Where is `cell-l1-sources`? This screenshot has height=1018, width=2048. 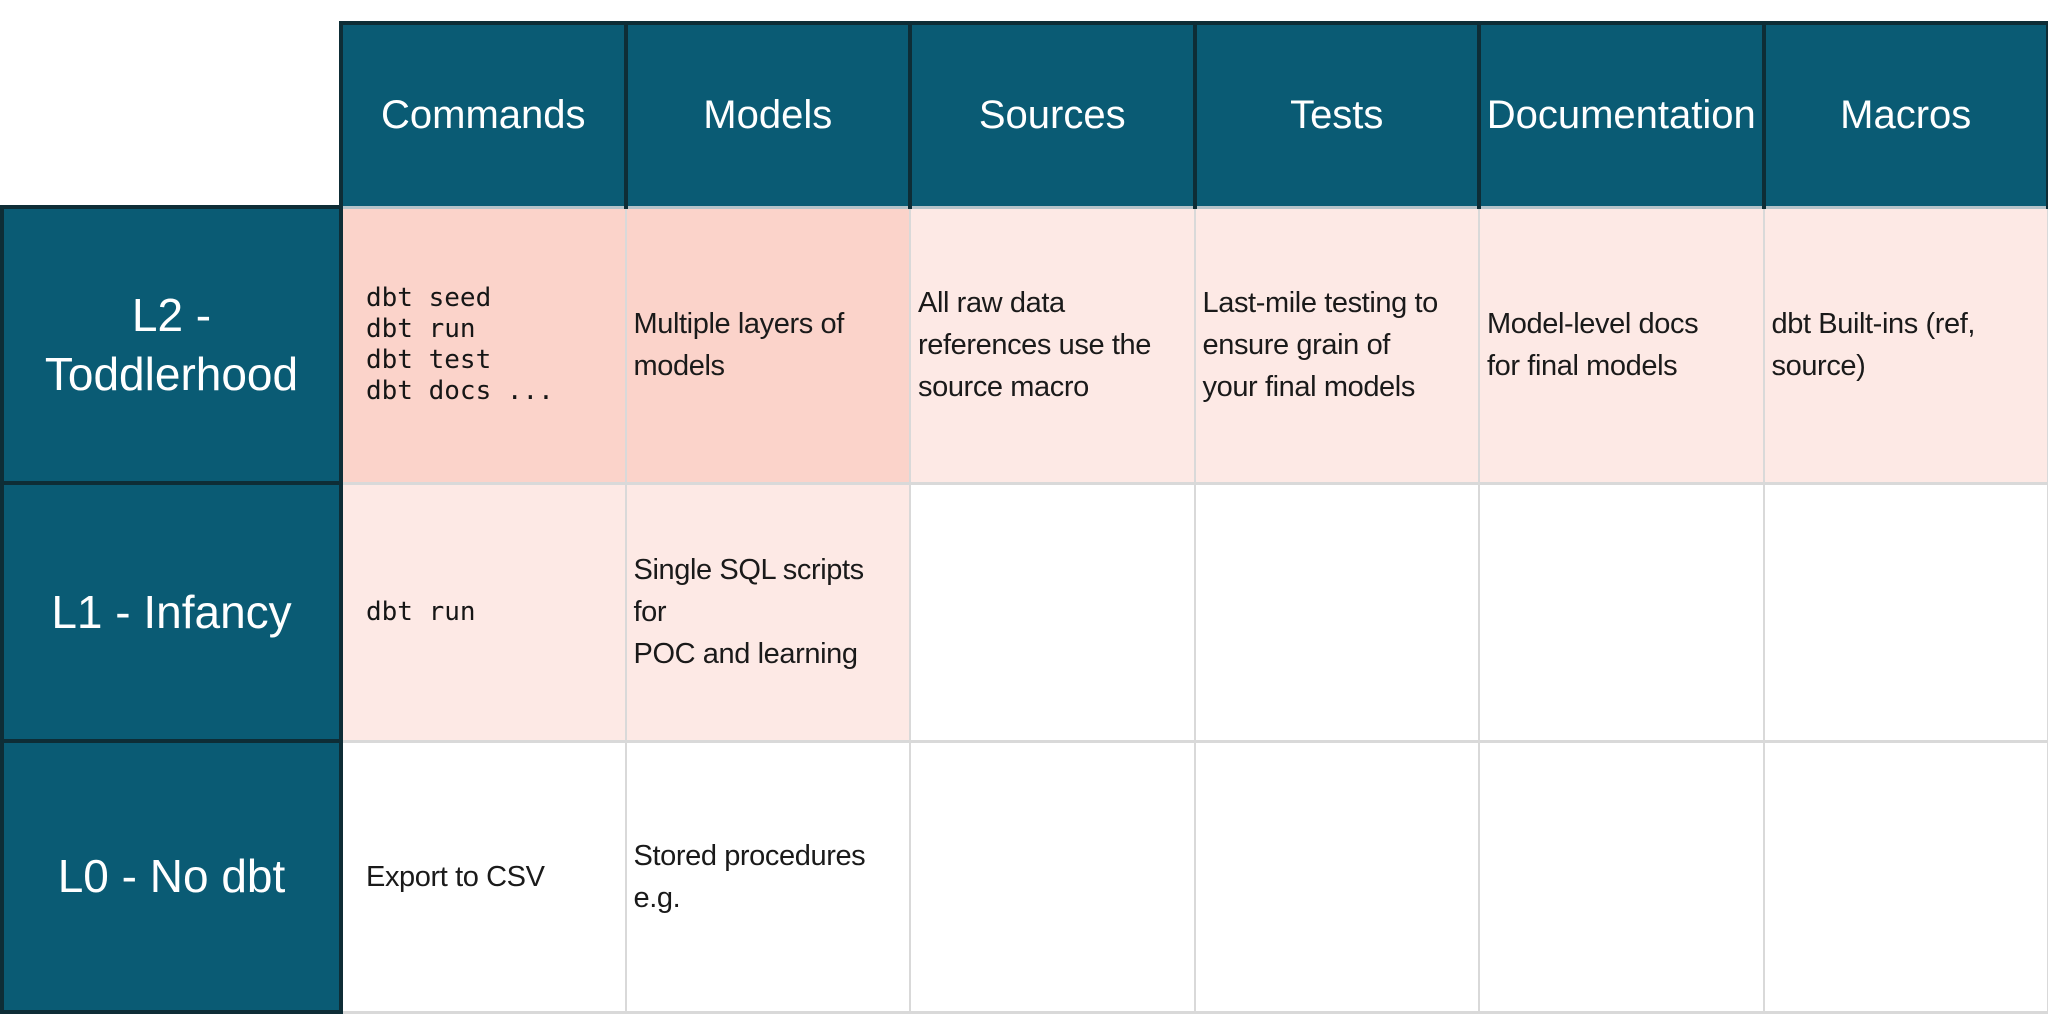
cell-l1-sources is located at coordinates (1052, 612).